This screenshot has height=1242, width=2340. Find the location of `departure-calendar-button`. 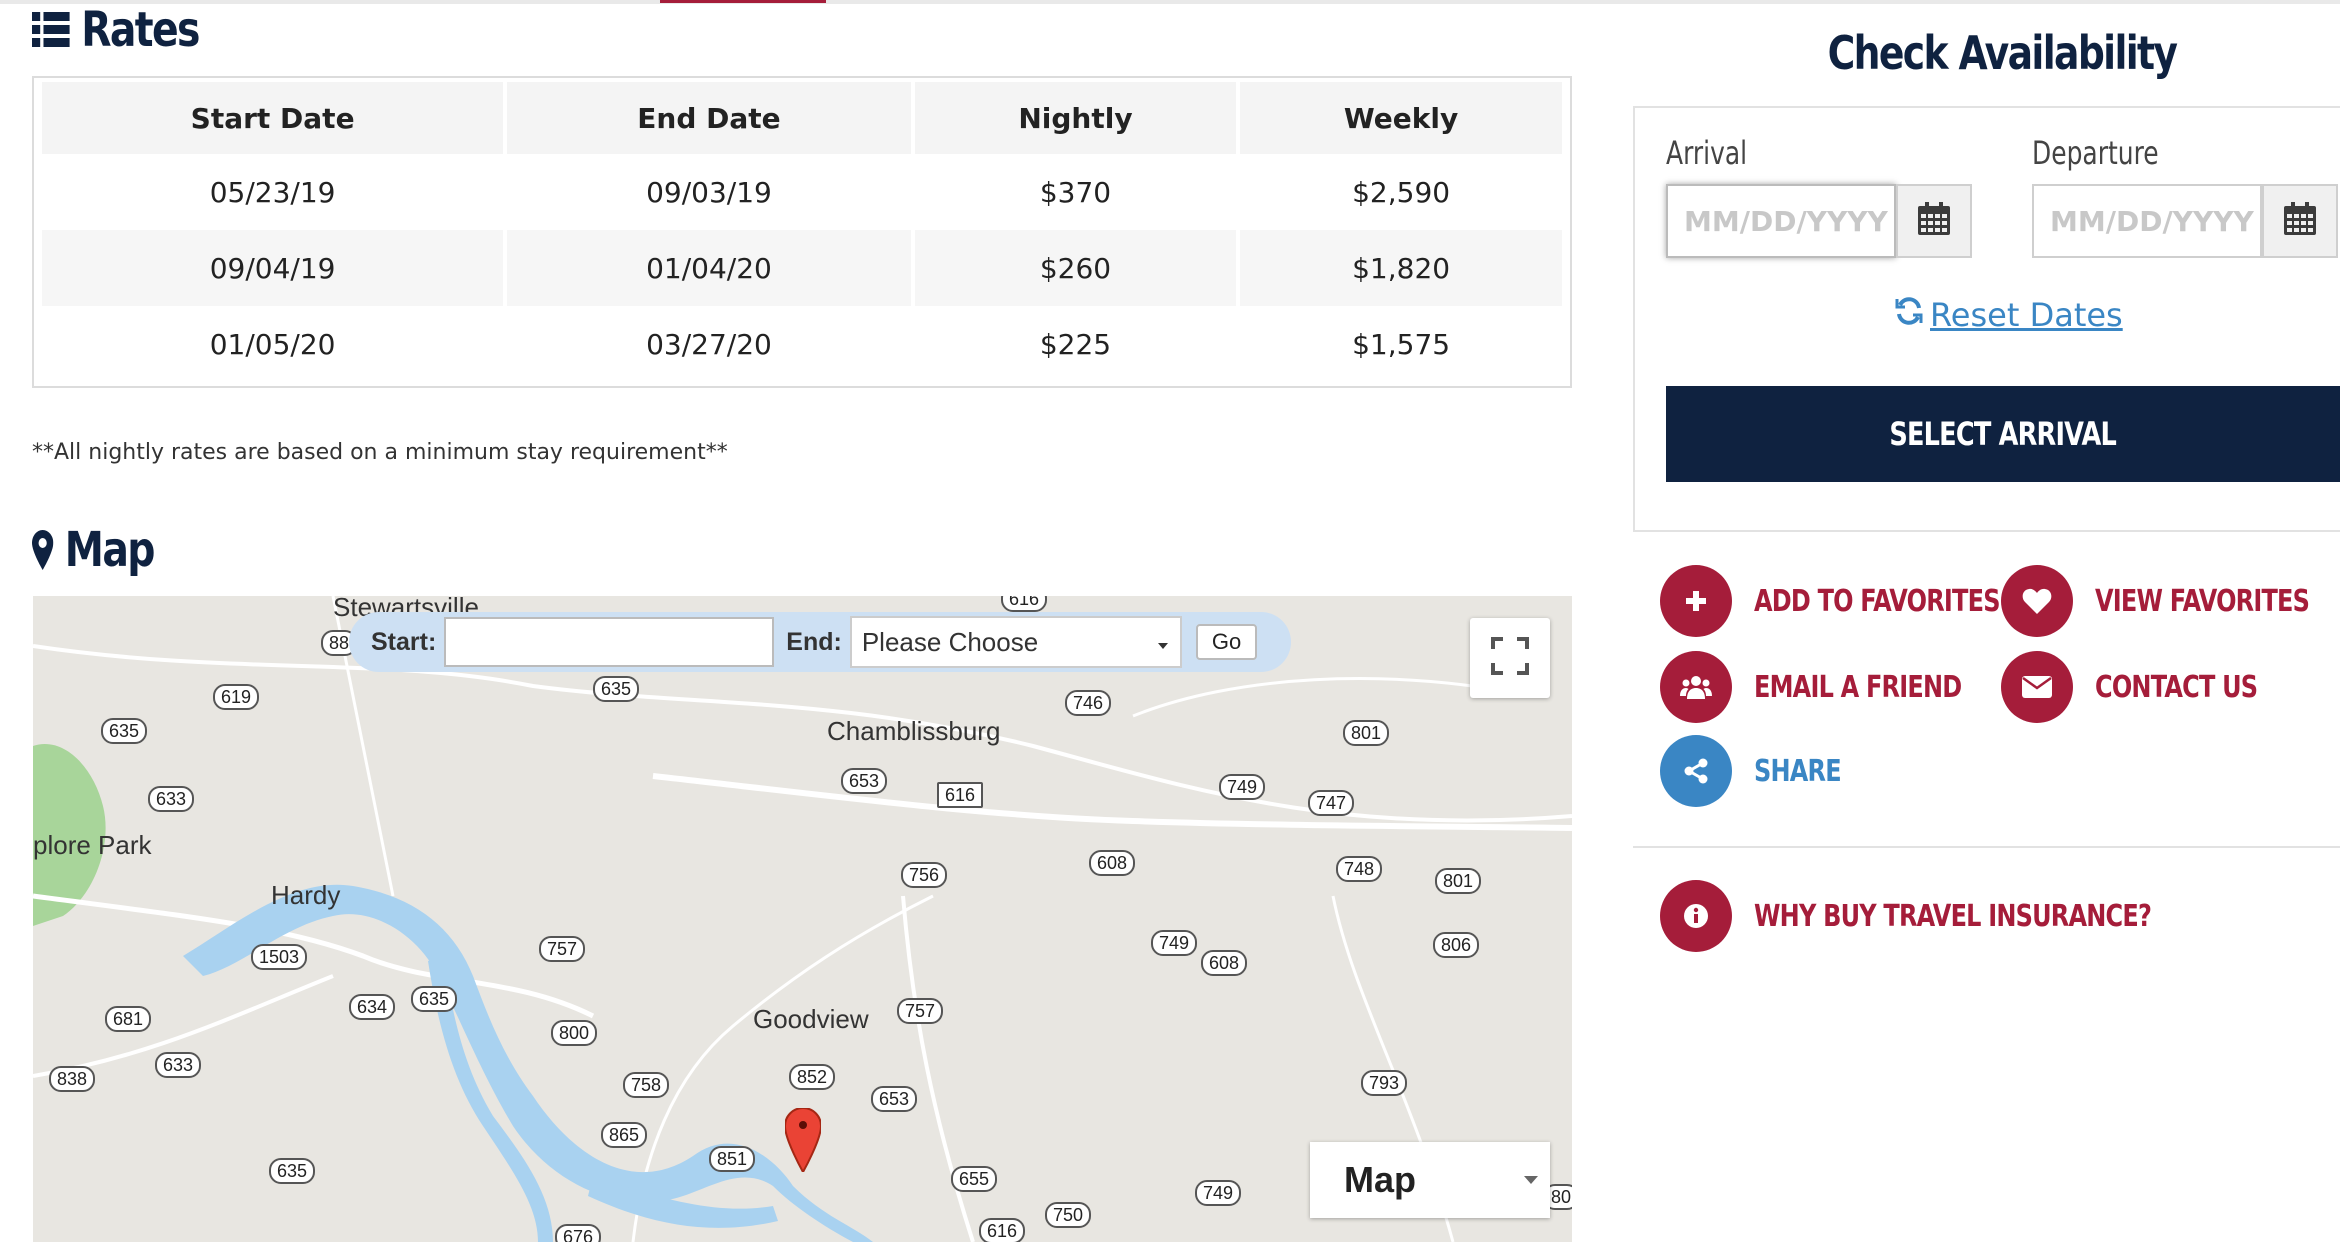

departure-calendar-button is located at coordinates (2300, 221).